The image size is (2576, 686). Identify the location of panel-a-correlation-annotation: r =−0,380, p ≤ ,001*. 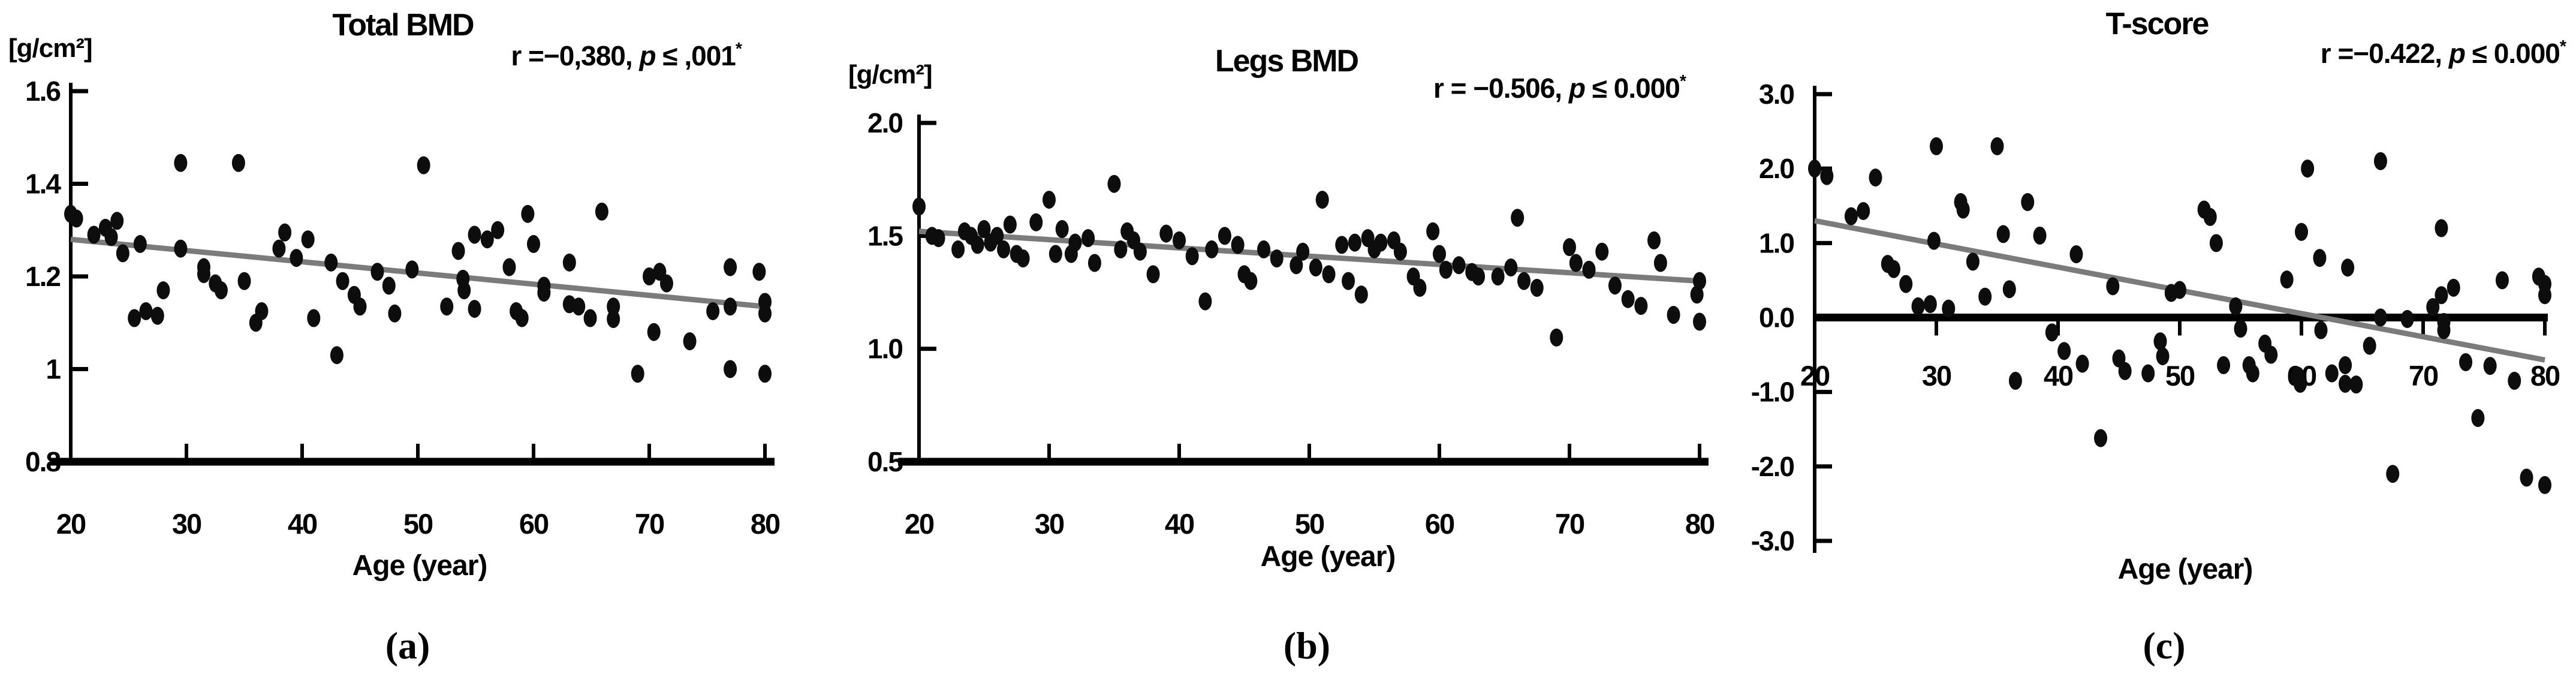
(626, 56).